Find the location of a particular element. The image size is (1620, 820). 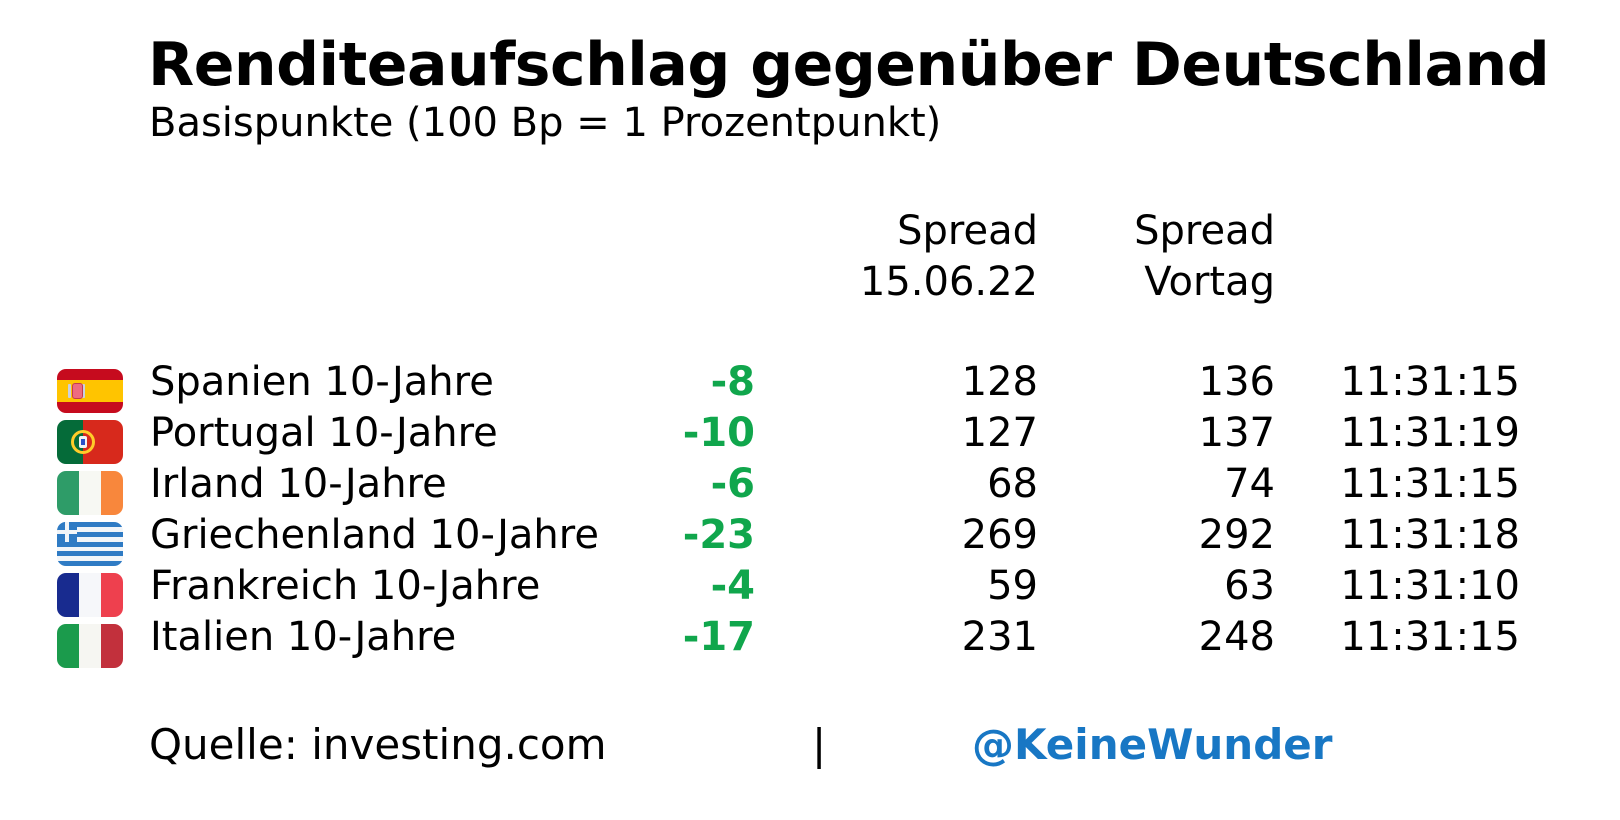

country-label: Griechenland 10-Jahre is located at coordinates (374, 535).